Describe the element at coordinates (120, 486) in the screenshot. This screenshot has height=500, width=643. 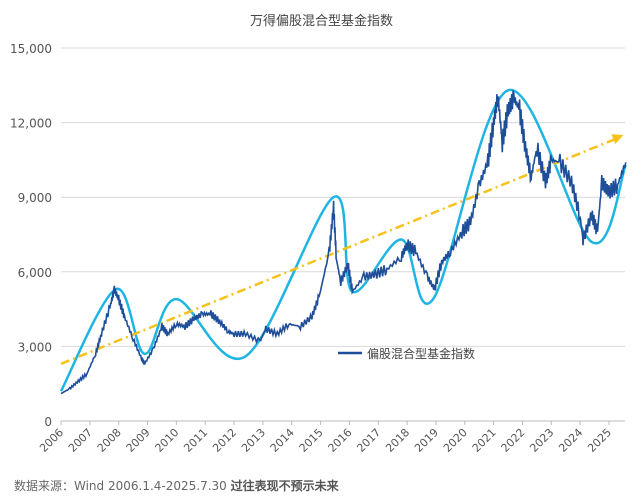
I see `source-text: 数据来源：Wind 2006.1.4-2025.7.30` at that location.